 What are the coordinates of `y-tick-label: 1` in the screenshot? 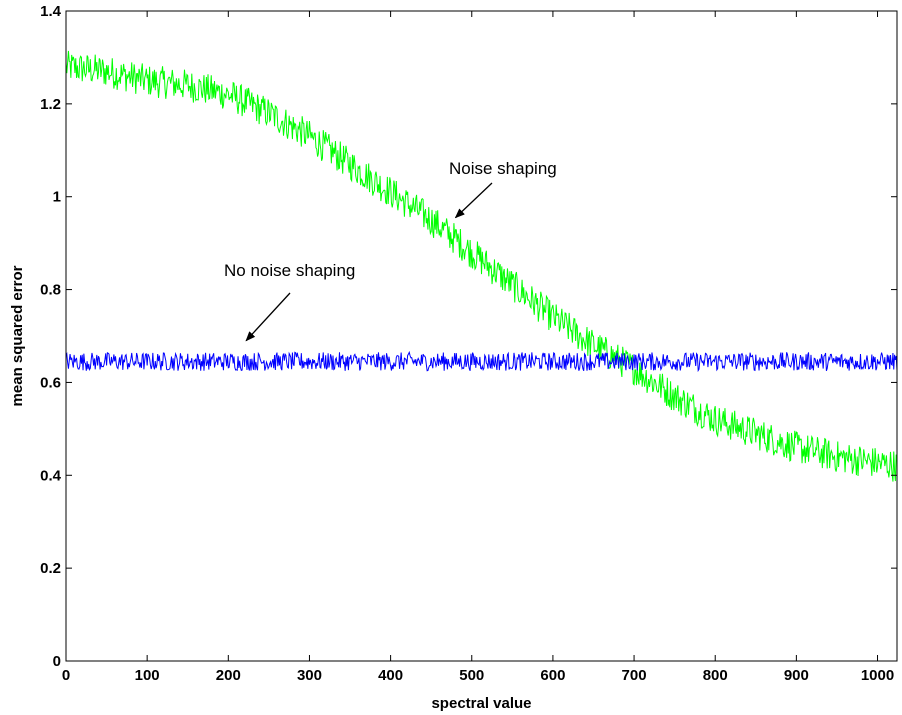 It's located at (57, 197).